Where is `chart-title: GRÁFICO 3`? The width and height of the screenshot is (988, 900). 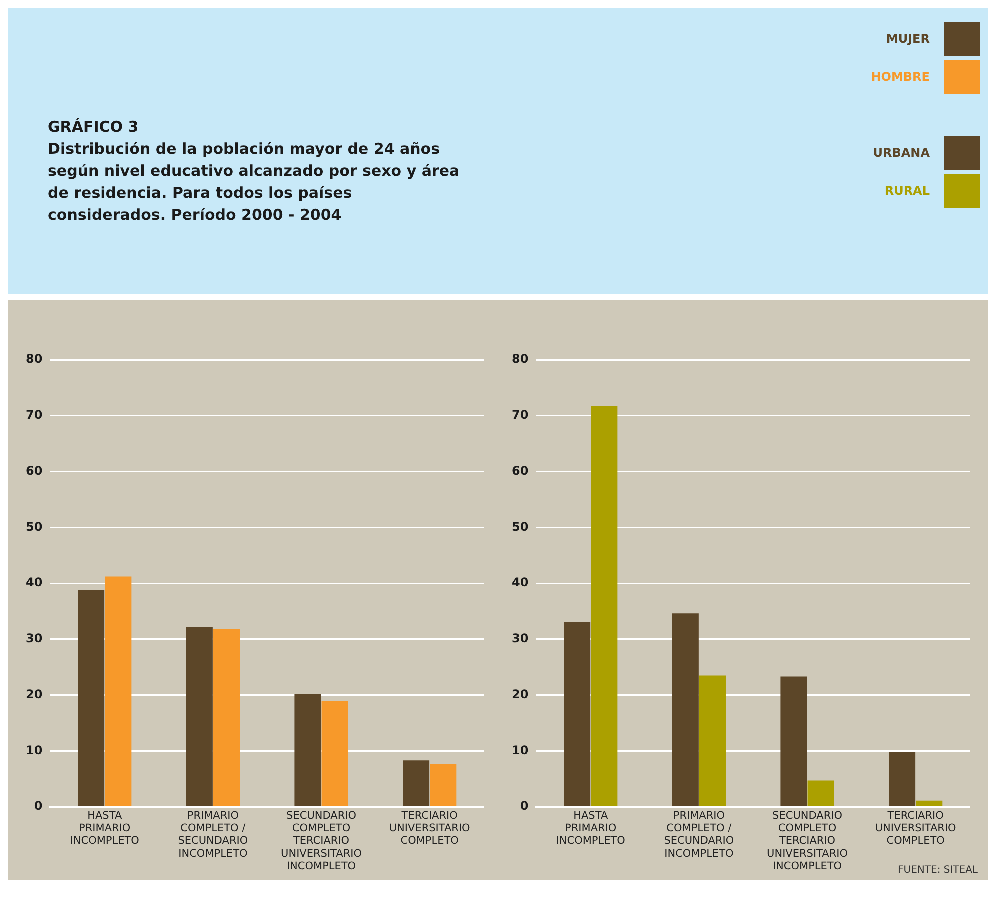 chart-title: GRÁFICO 3 is located at coordinates (94, 127).